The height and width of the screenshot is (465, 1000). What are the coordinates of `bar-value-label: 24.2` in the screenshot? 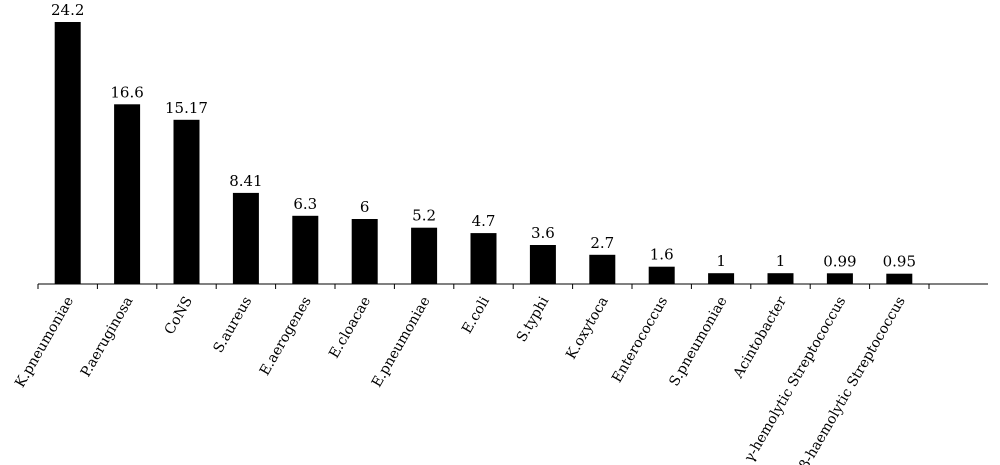 It's located at (67, 10).